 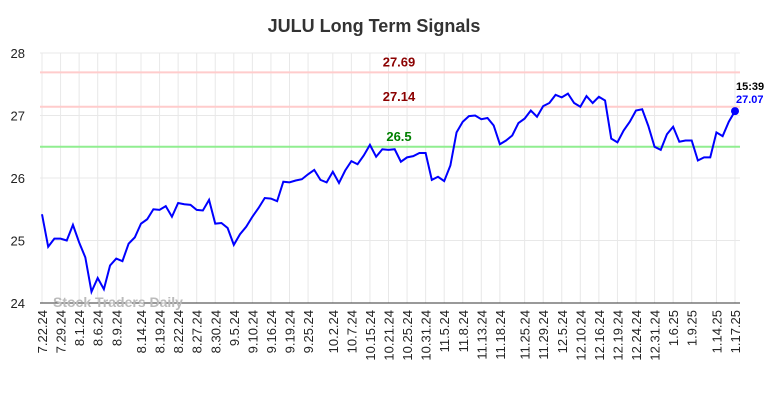 What do you see at coordinates (481, 335) in the screenshot?
I see `x-tick-label: 11.13.24` at bounding box center [481, 335].